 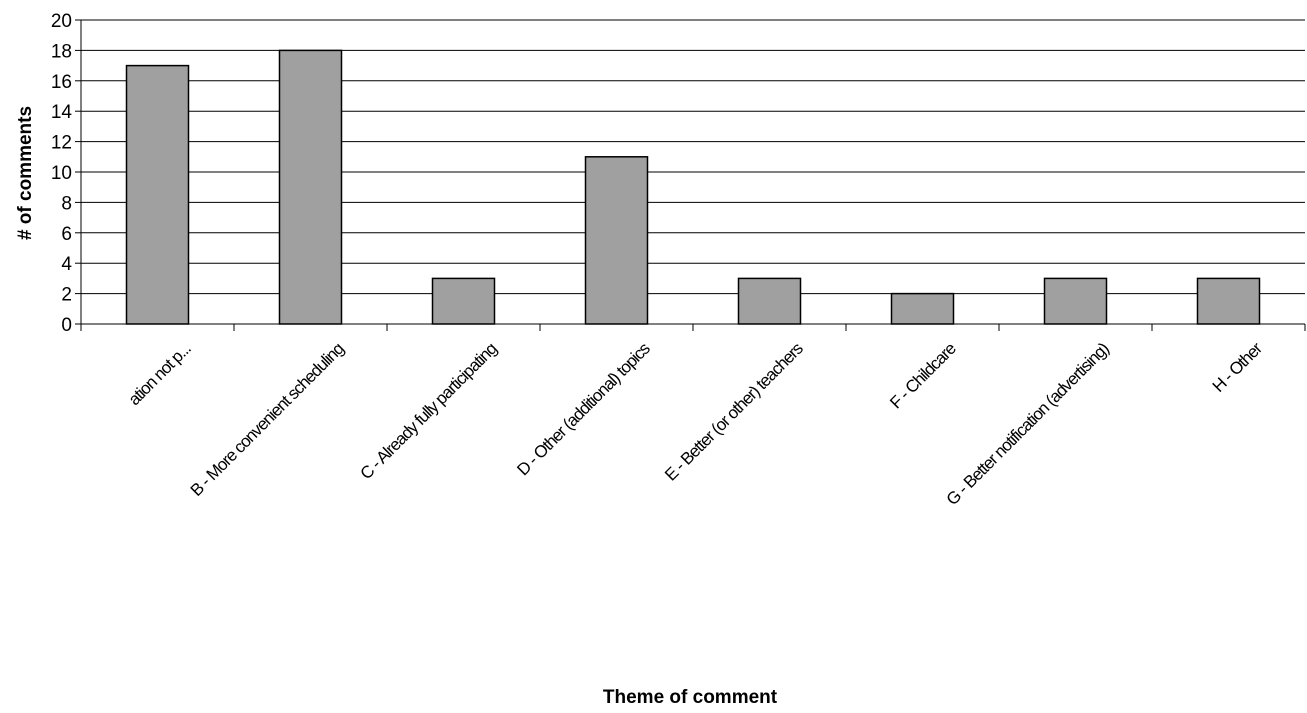 I want to click on y-tick-labels: 0 2 4 6 8 10 12 14 16 18 20, so click(x=66, y=173).